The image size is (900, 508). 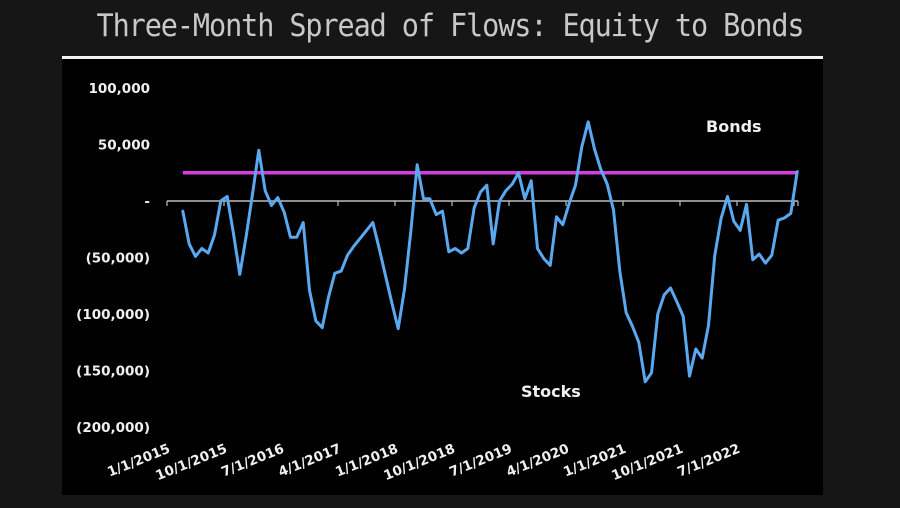 What do you see at coordinates (113, 315) in the screenshot?
I see `y-tick-label: (100,000)` at bounding box center [113, 315].